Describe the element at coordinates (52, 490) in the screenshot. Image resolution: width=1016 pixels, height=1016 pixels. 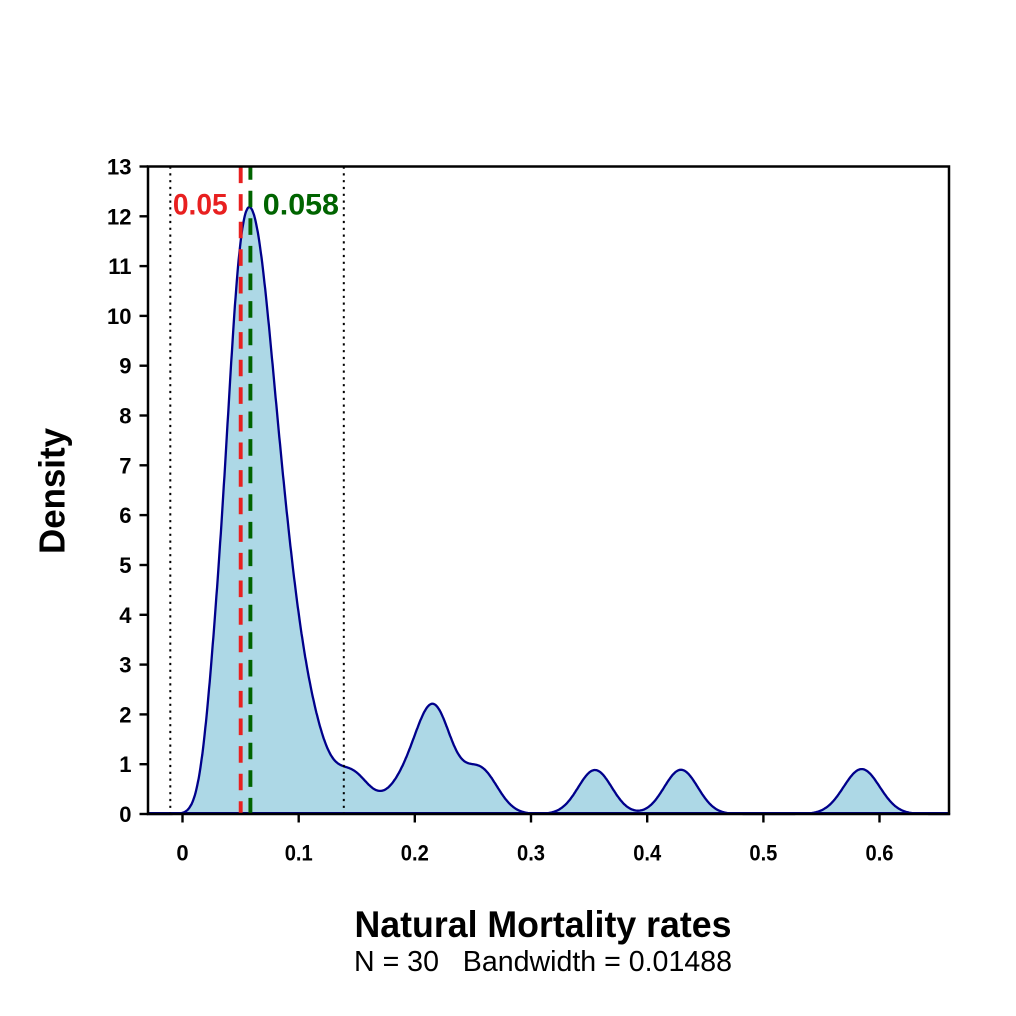
I see `svg-text: Density` at that location.